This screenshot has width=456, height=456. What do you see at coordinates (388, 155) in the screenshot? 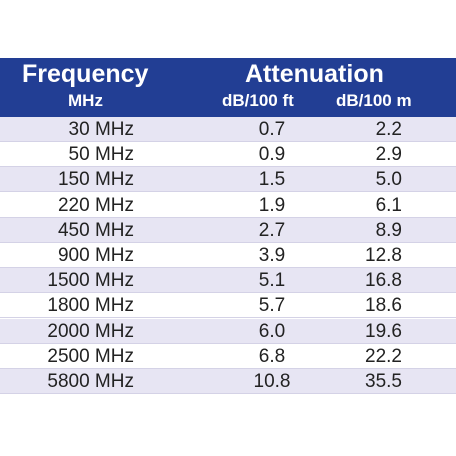
I see `attenuation-m-cell: 2.9` at bounding box center [388, 155].